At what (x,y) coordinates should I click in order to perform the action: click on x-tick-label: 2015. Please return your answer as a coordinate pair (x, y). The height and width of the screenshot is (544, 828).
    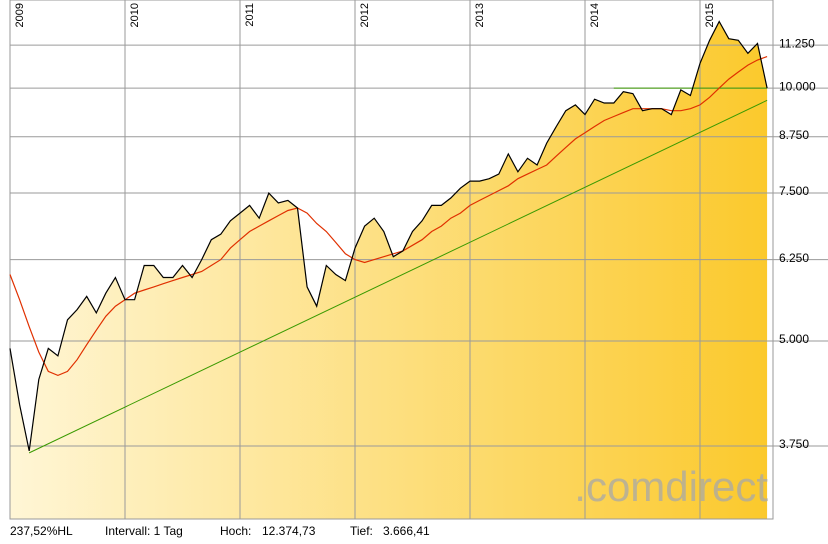
    Looking at the image, I should click on (710, 15).